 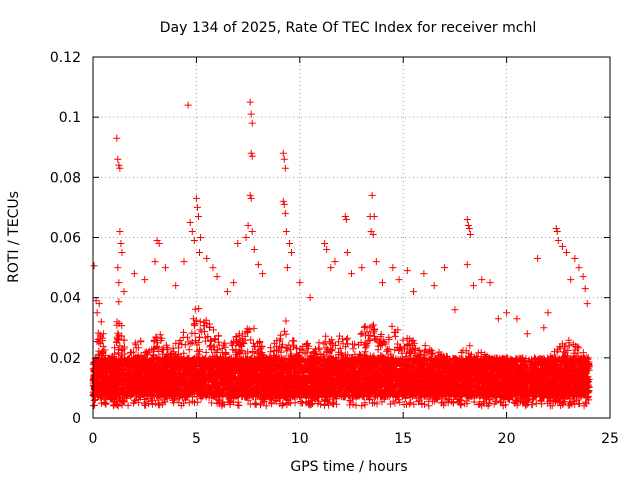 I want to click on x-tick-label: 0, so click(x=93, y=439).